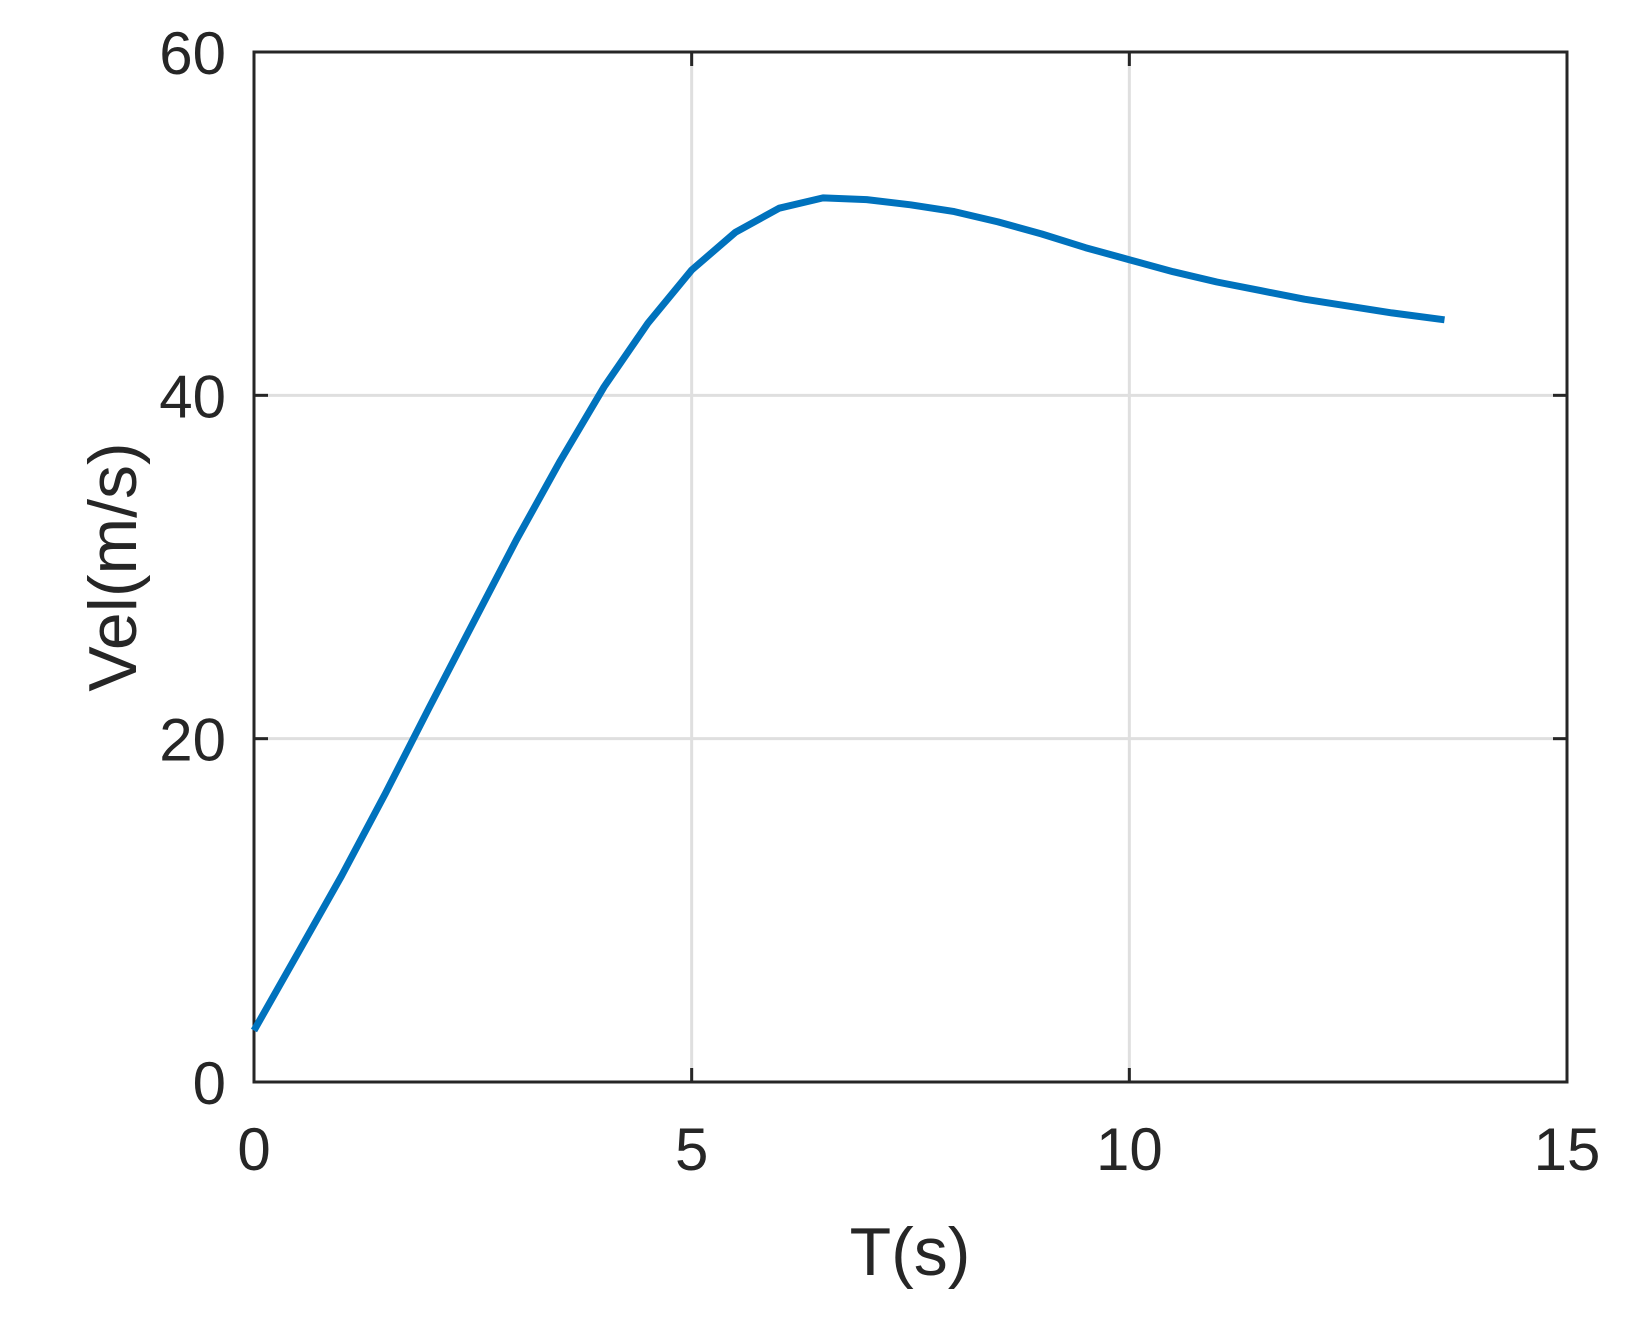 The width and height of the screenshot is (1648, 1328). I want to click on y-tick-label: 20, so click(192, 740).